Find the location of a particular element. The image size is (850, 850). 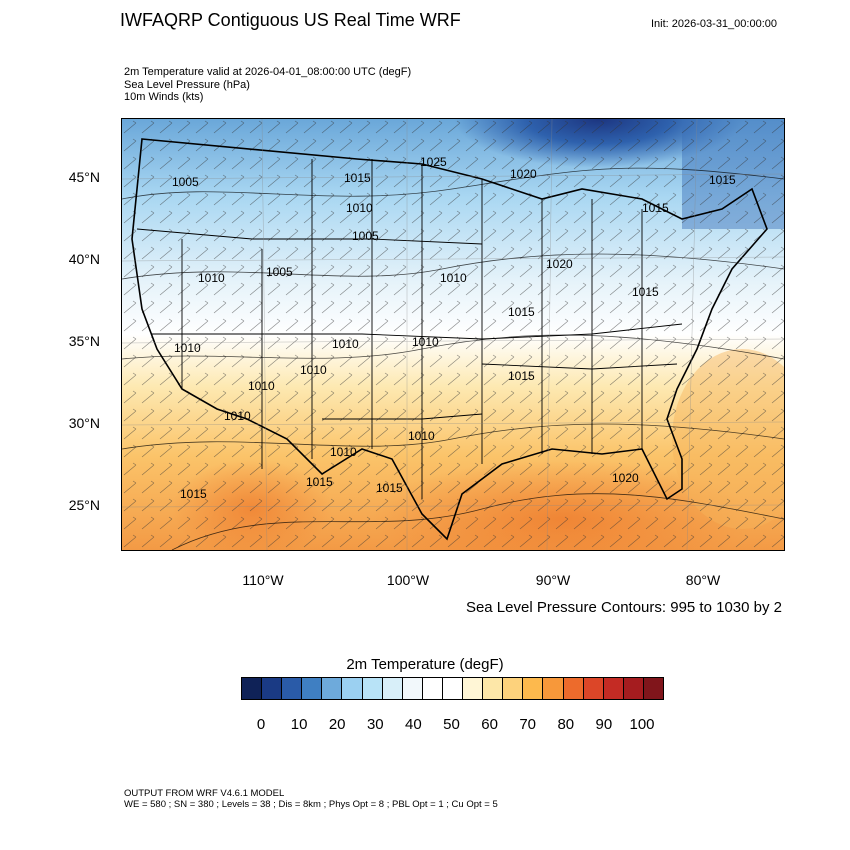

lat-label: 45°N is located at coordinates (84, 177).